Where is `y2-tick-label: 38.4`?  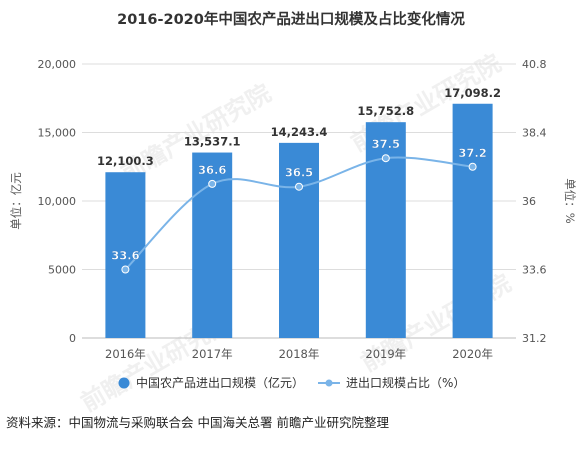 y2-tick-label: 38.4 is located at coordinates (534, 133).